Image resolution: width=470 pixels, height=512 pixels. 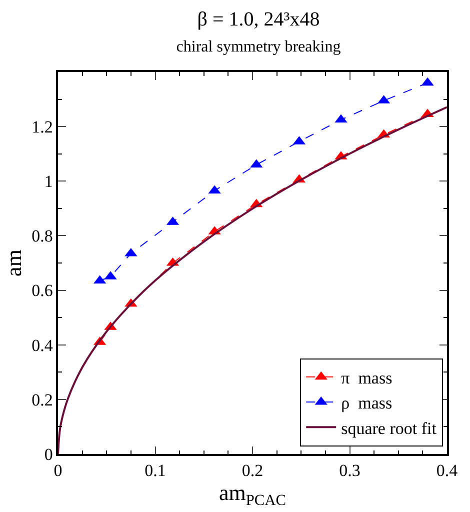 What do you see at coordinates (252, 494) in the screenshot?
I see `x-axis-title: am$_{PCAC}$` at bounding box center [252, 494].